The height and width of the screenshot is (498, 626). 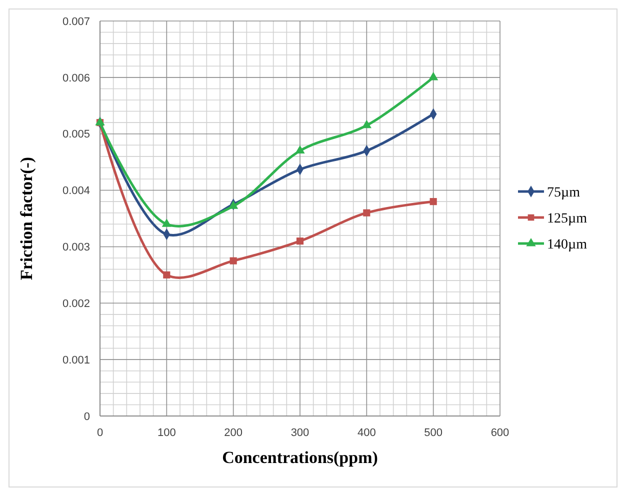 I want to click on x-tick-label: 100, so click(x=166, y=433).